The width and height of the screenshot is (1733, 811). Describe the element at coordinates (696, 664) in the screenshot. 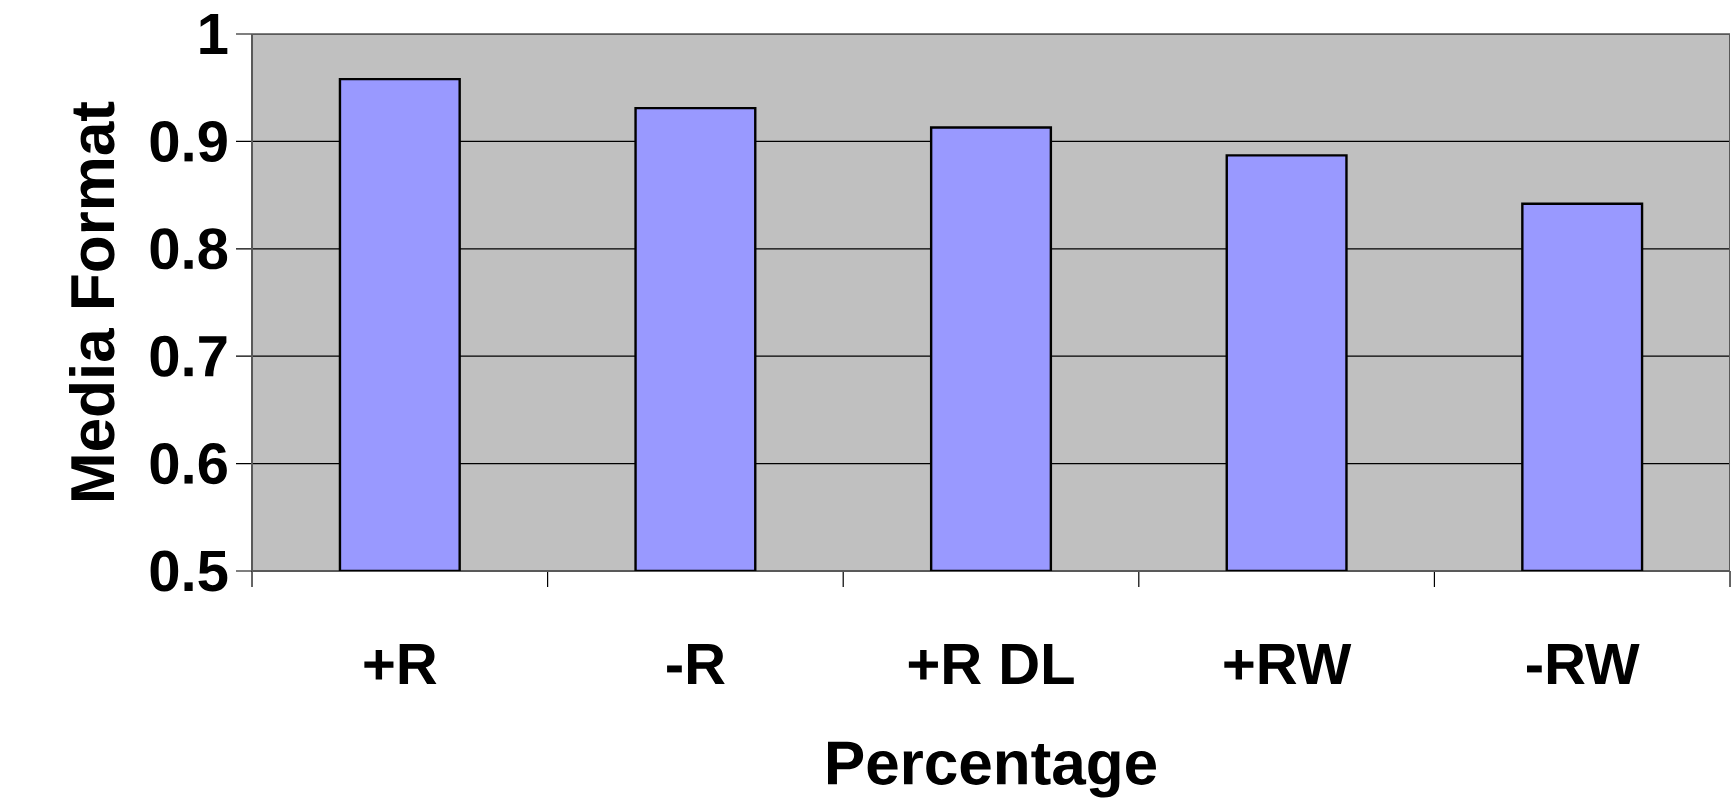

I see `x-tick-label: -R` at that location.